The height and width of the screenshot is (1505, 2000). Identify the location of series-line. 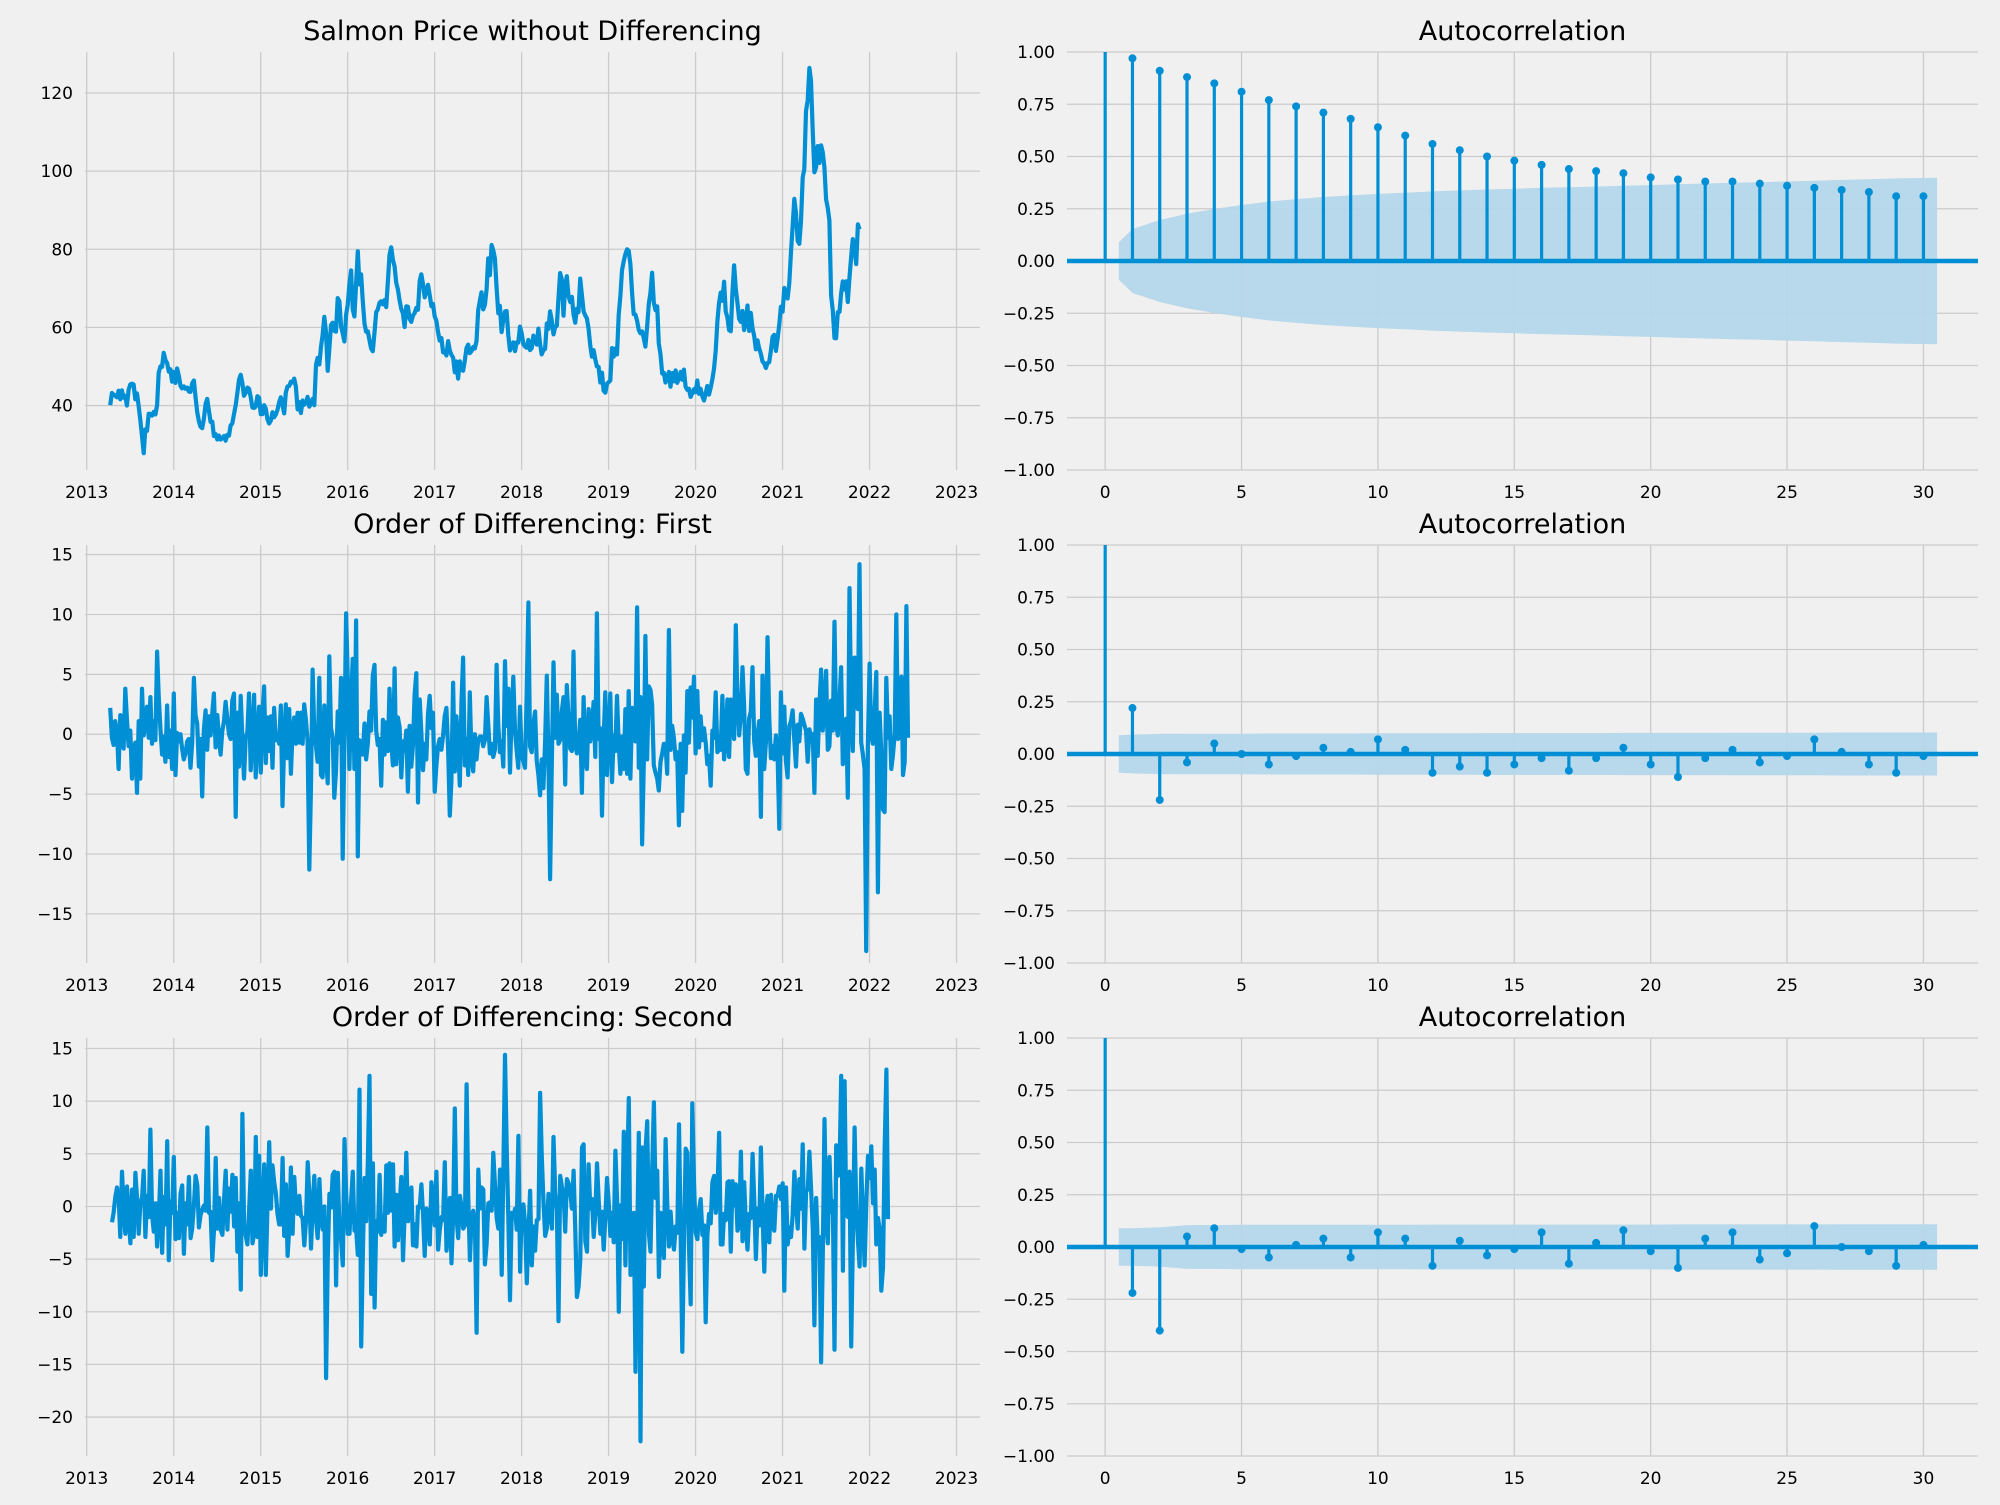
(509, 758).